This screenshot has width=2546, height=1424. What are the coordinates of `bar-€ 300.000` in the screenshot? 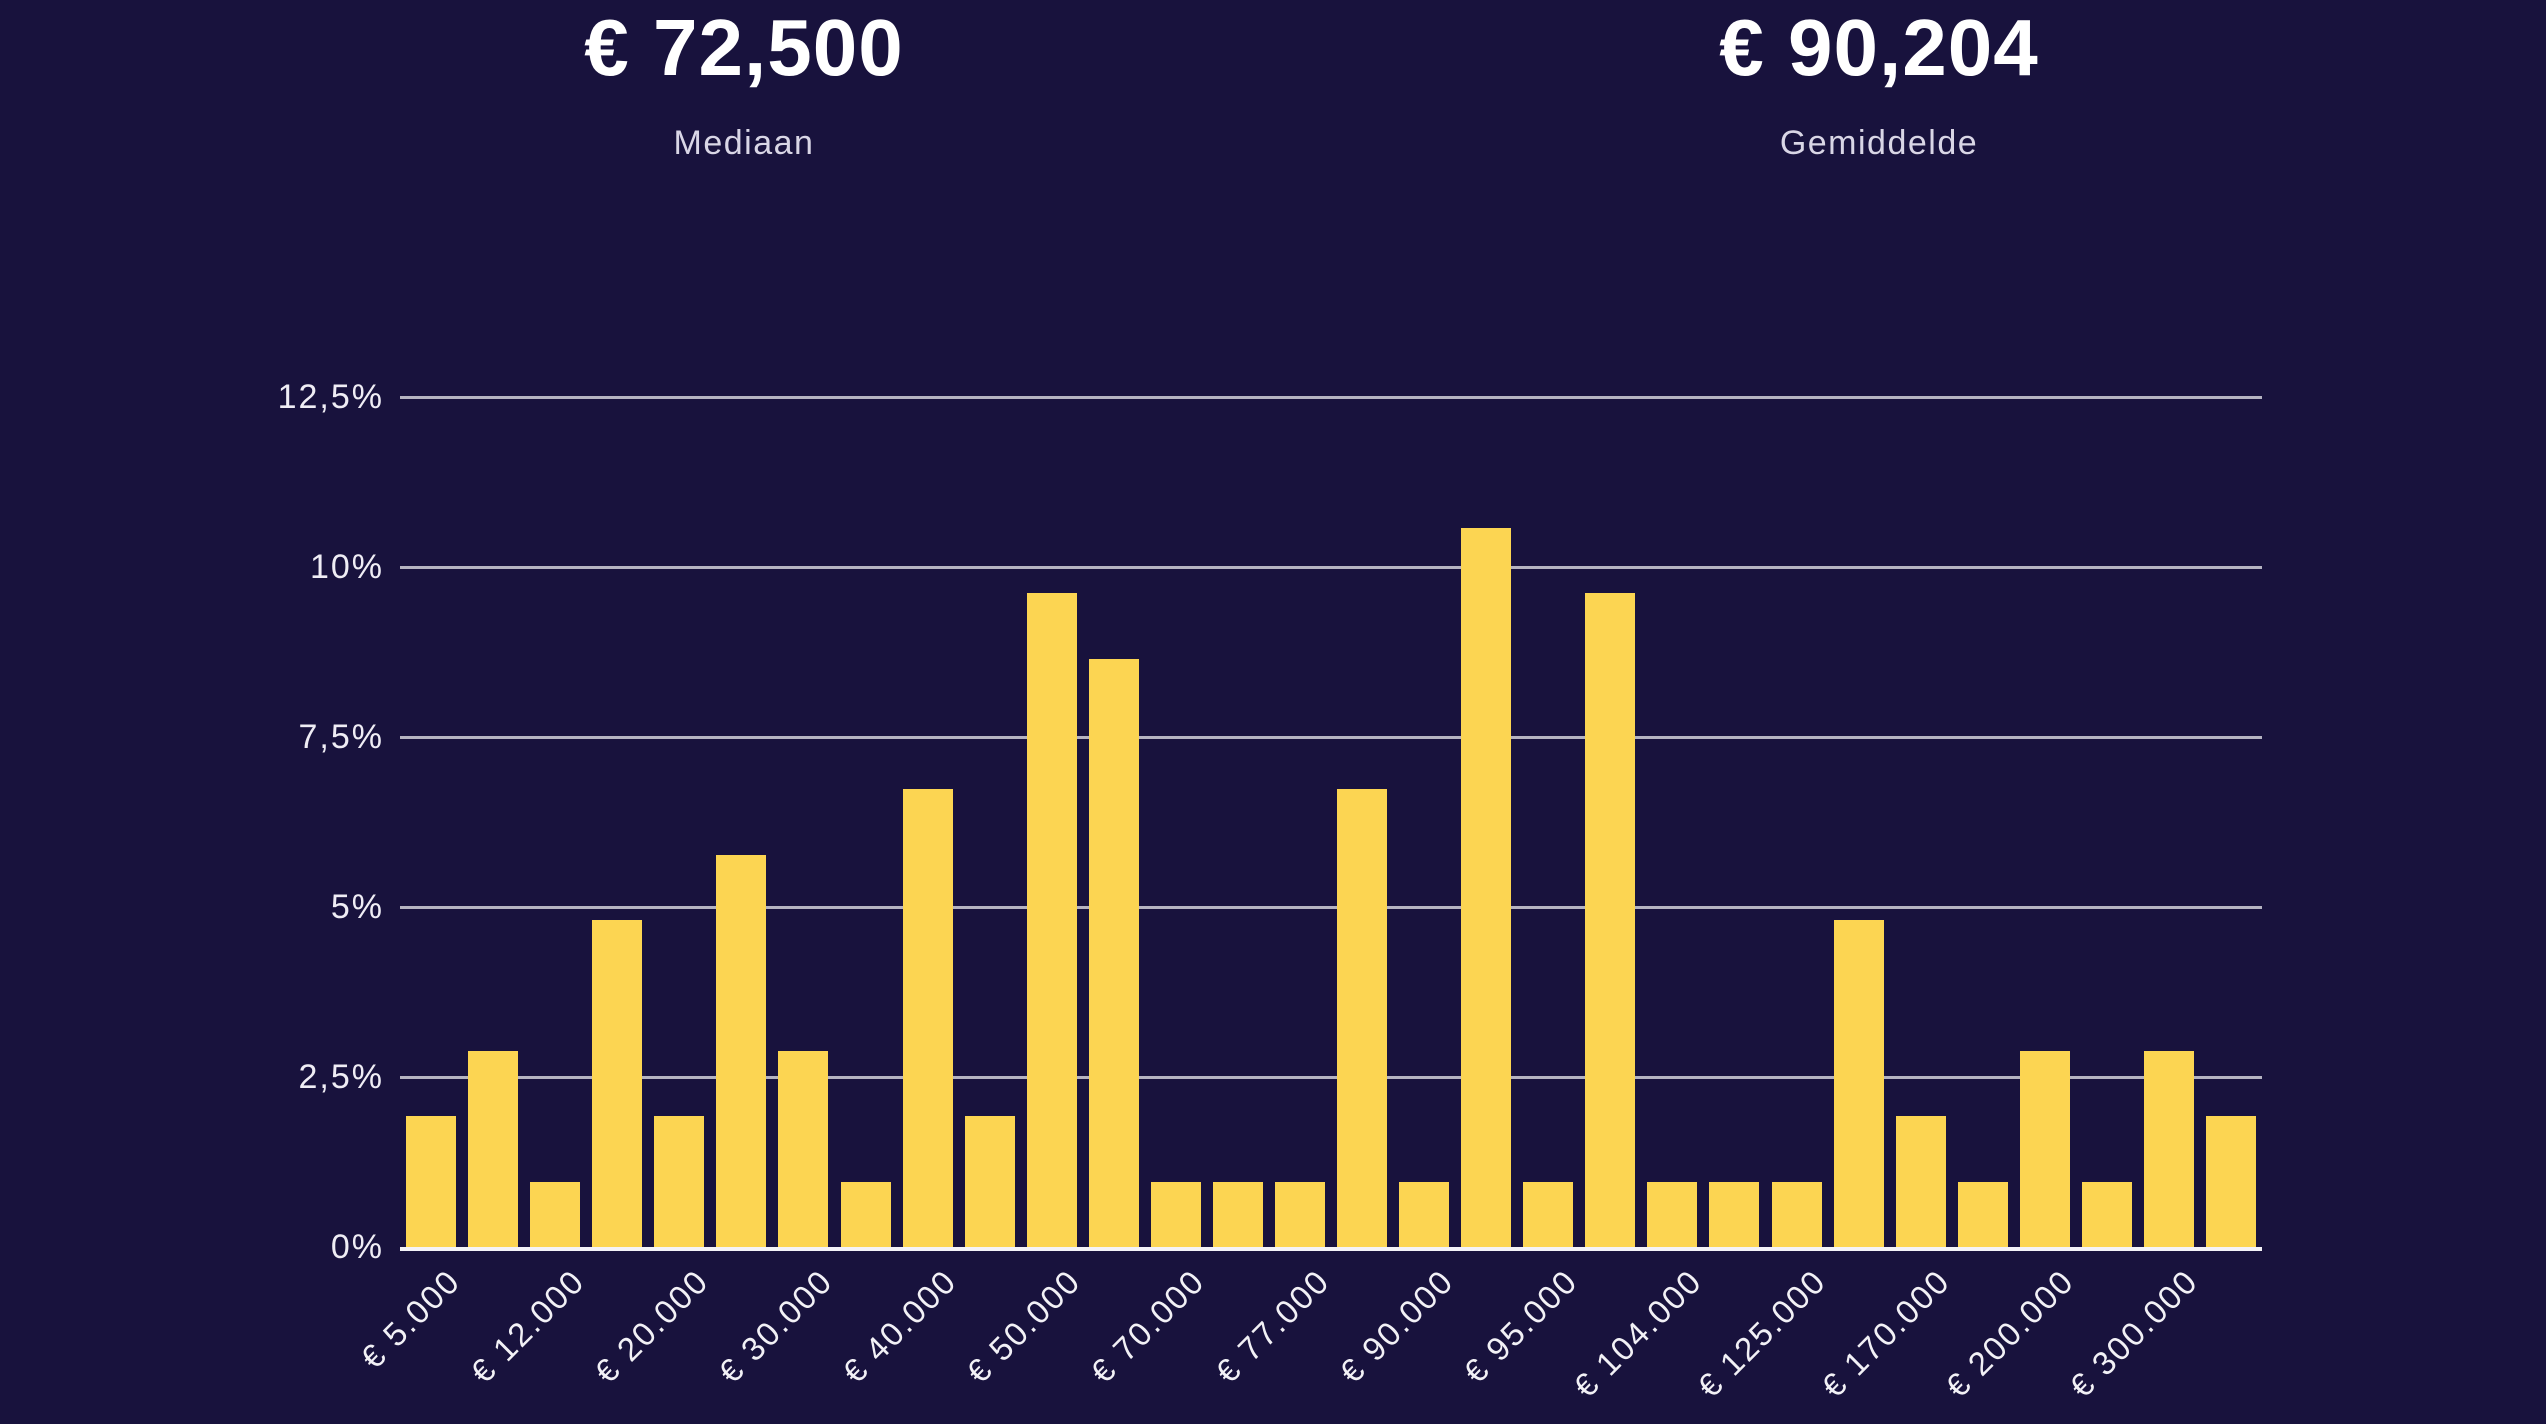 It's located at (2168, 1149).